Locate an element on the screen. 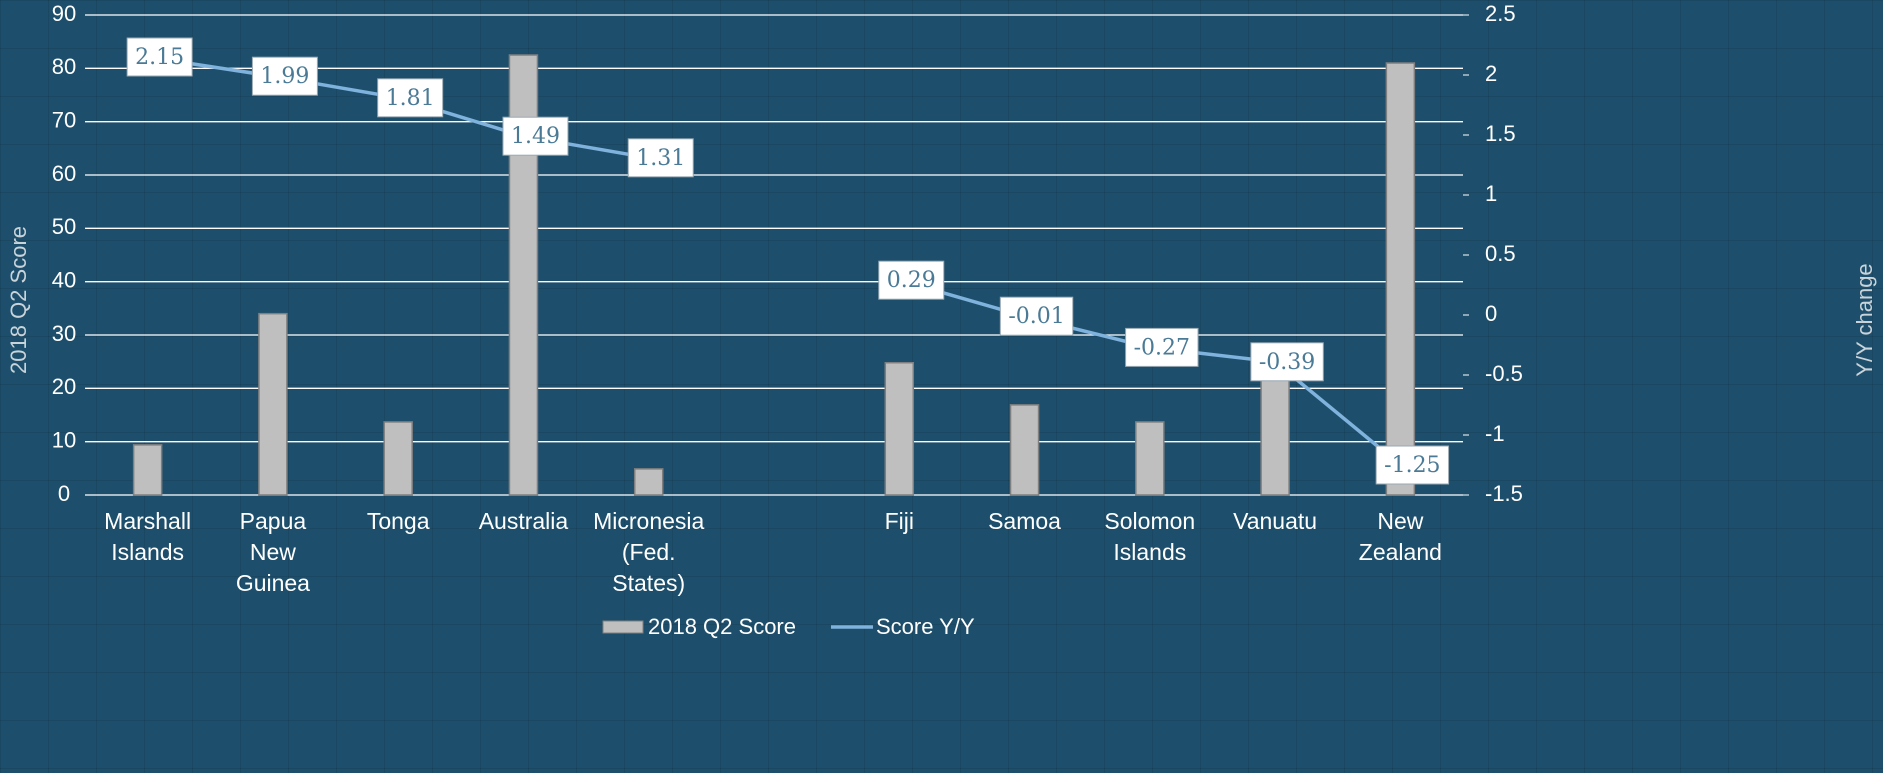  data-label: -0.39 is located at coordinates (1287, 362).